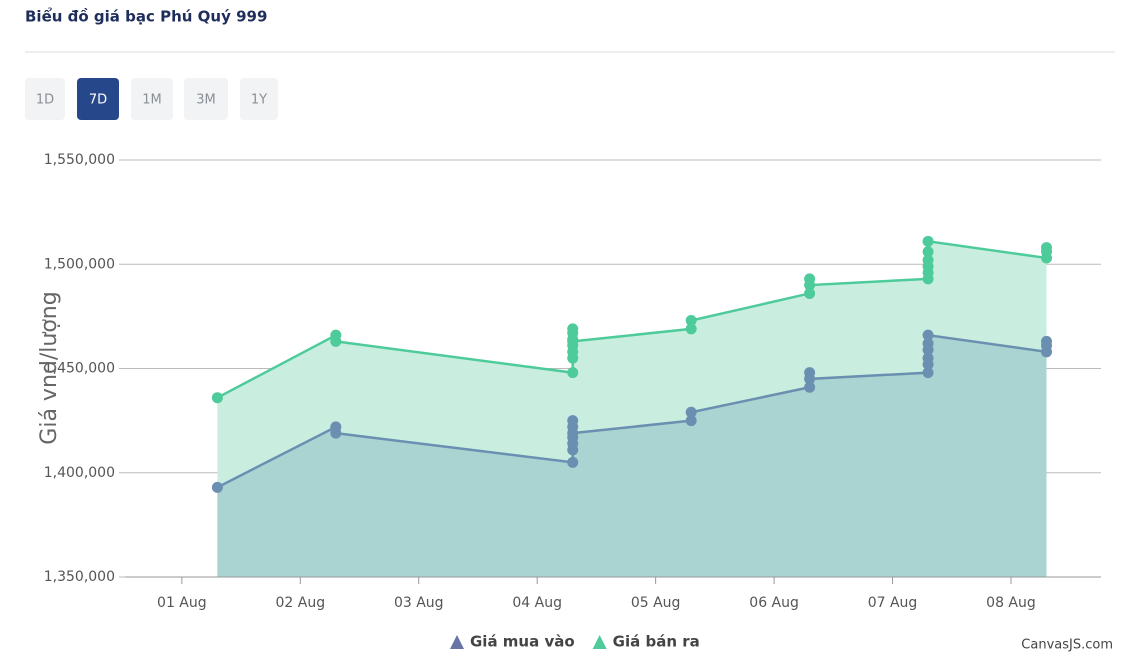 This screenshot has height=655, width=1134. Describe the element at coordinates (537, 603) in the screenshot. I see `x-tick-label: 04 Aug` at that location.